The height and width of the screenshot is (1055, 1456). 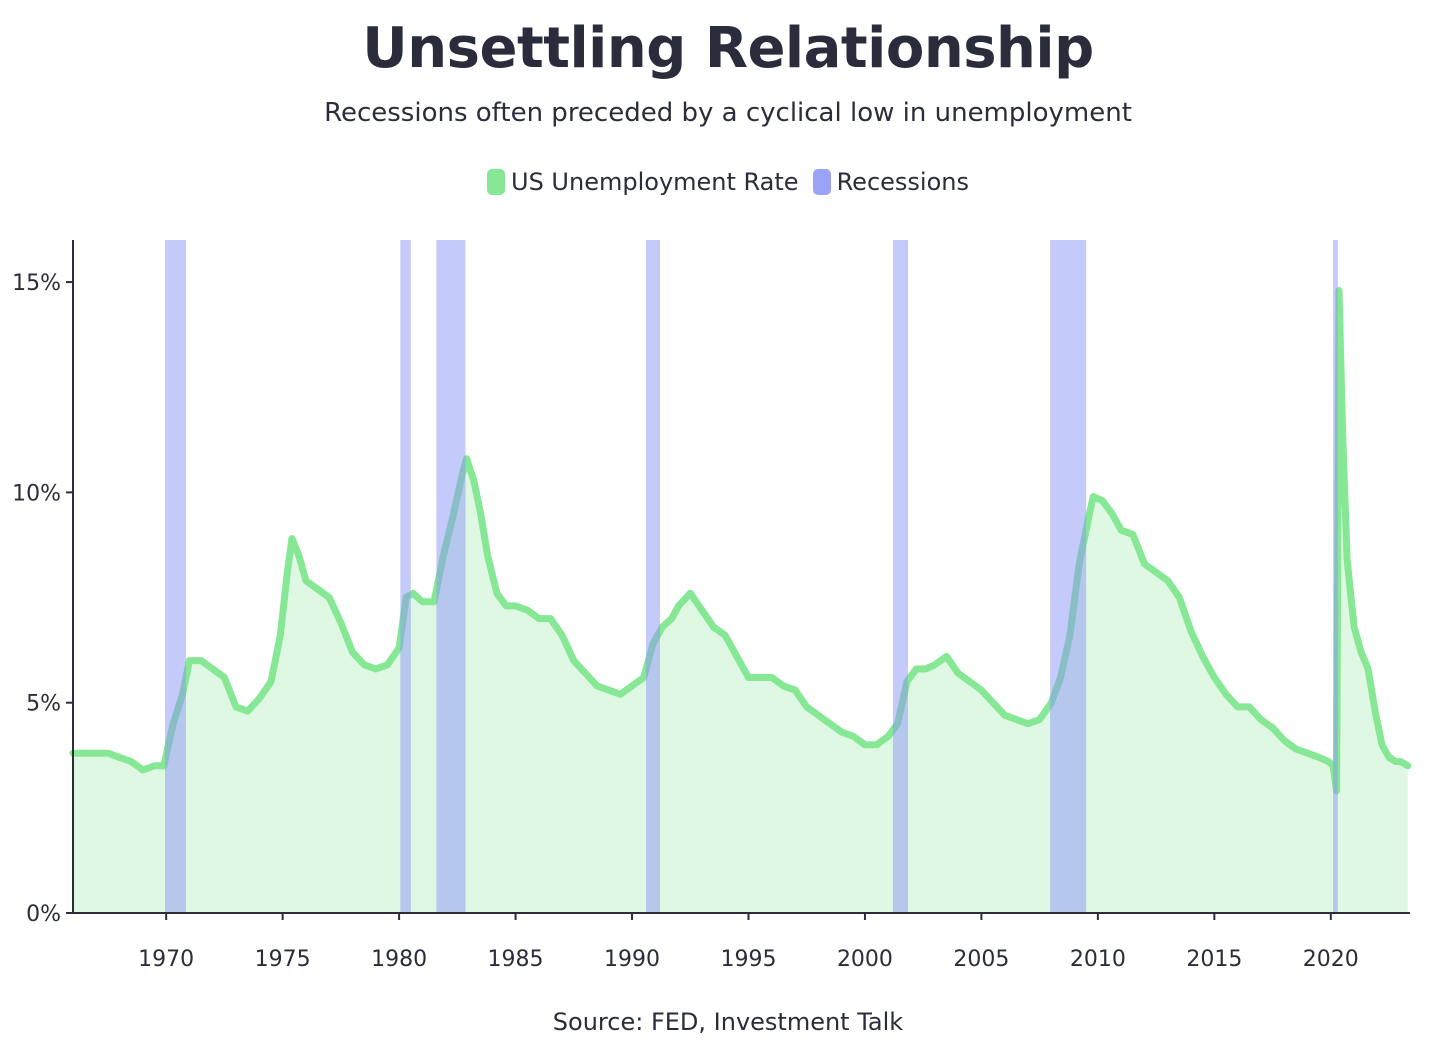 I want to click on x-tick-label: 1995, so click(x=748, y=959).